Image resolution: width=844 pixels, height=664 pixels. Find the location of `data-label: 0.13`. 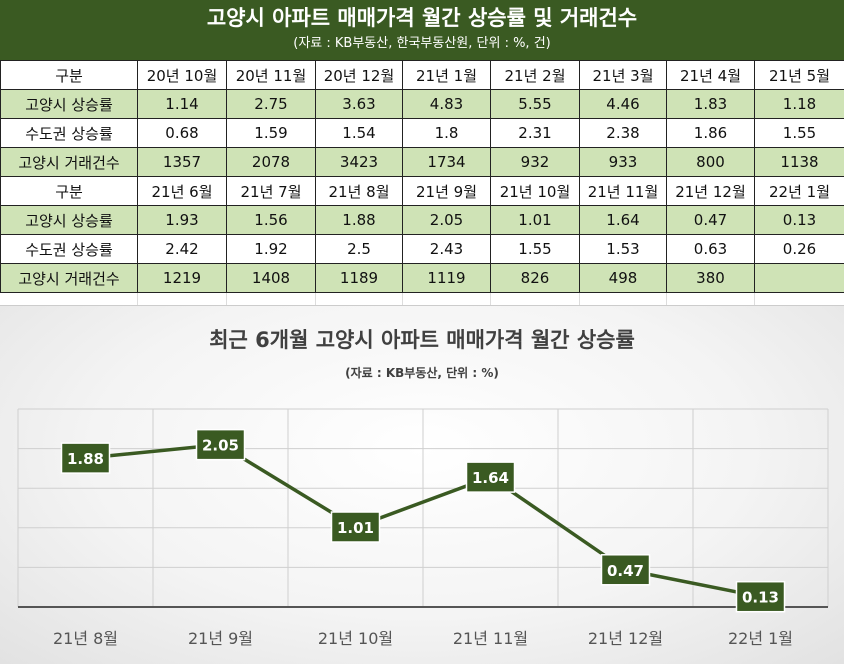

data-label: 0.13 is located at coordinates (760, 598).